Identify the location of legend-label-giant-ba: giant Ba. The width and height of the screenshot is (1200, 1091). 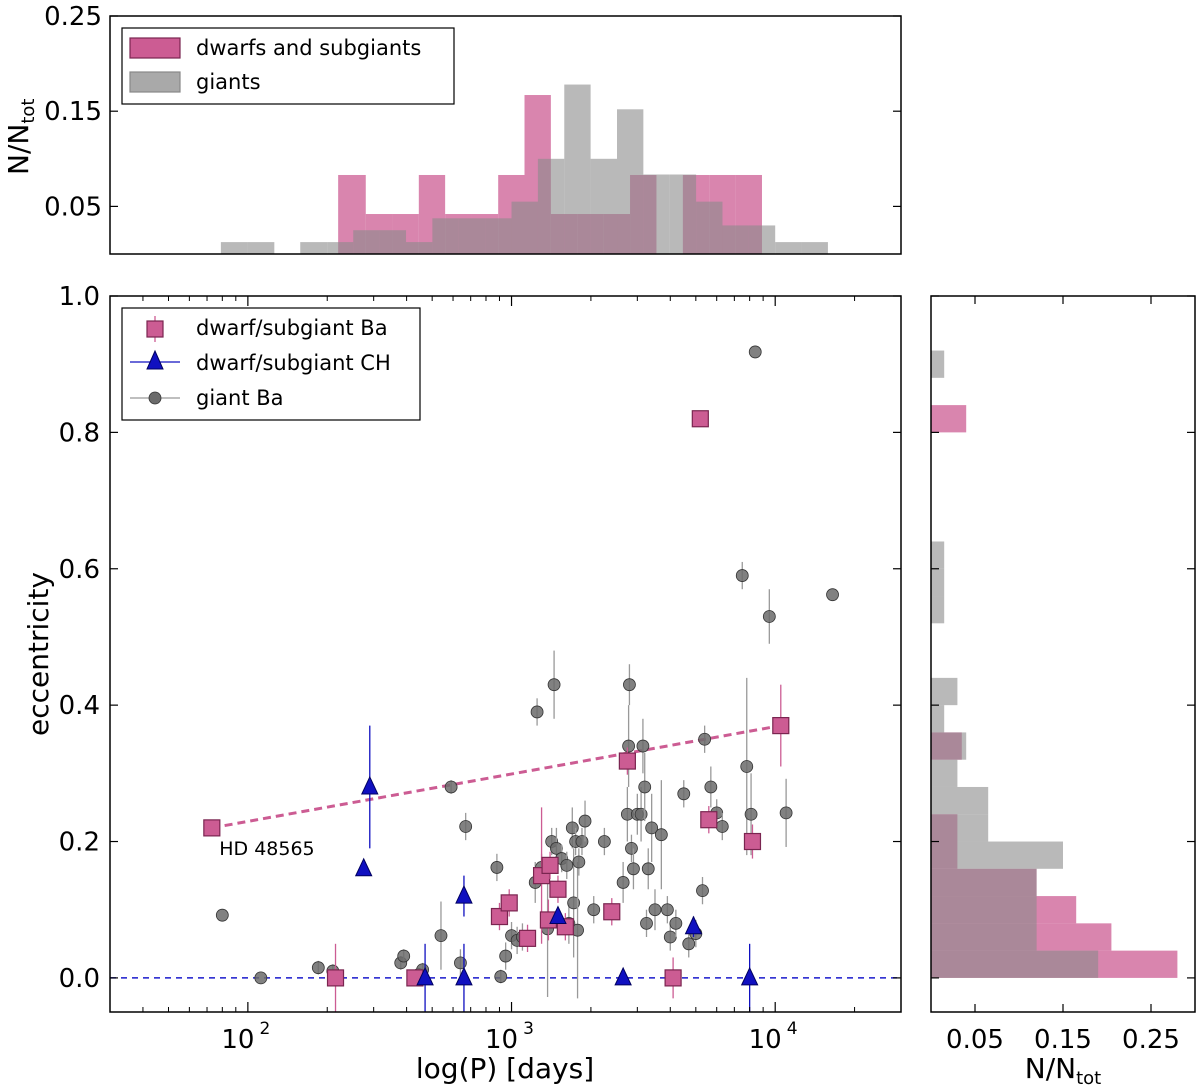
(240, 398).